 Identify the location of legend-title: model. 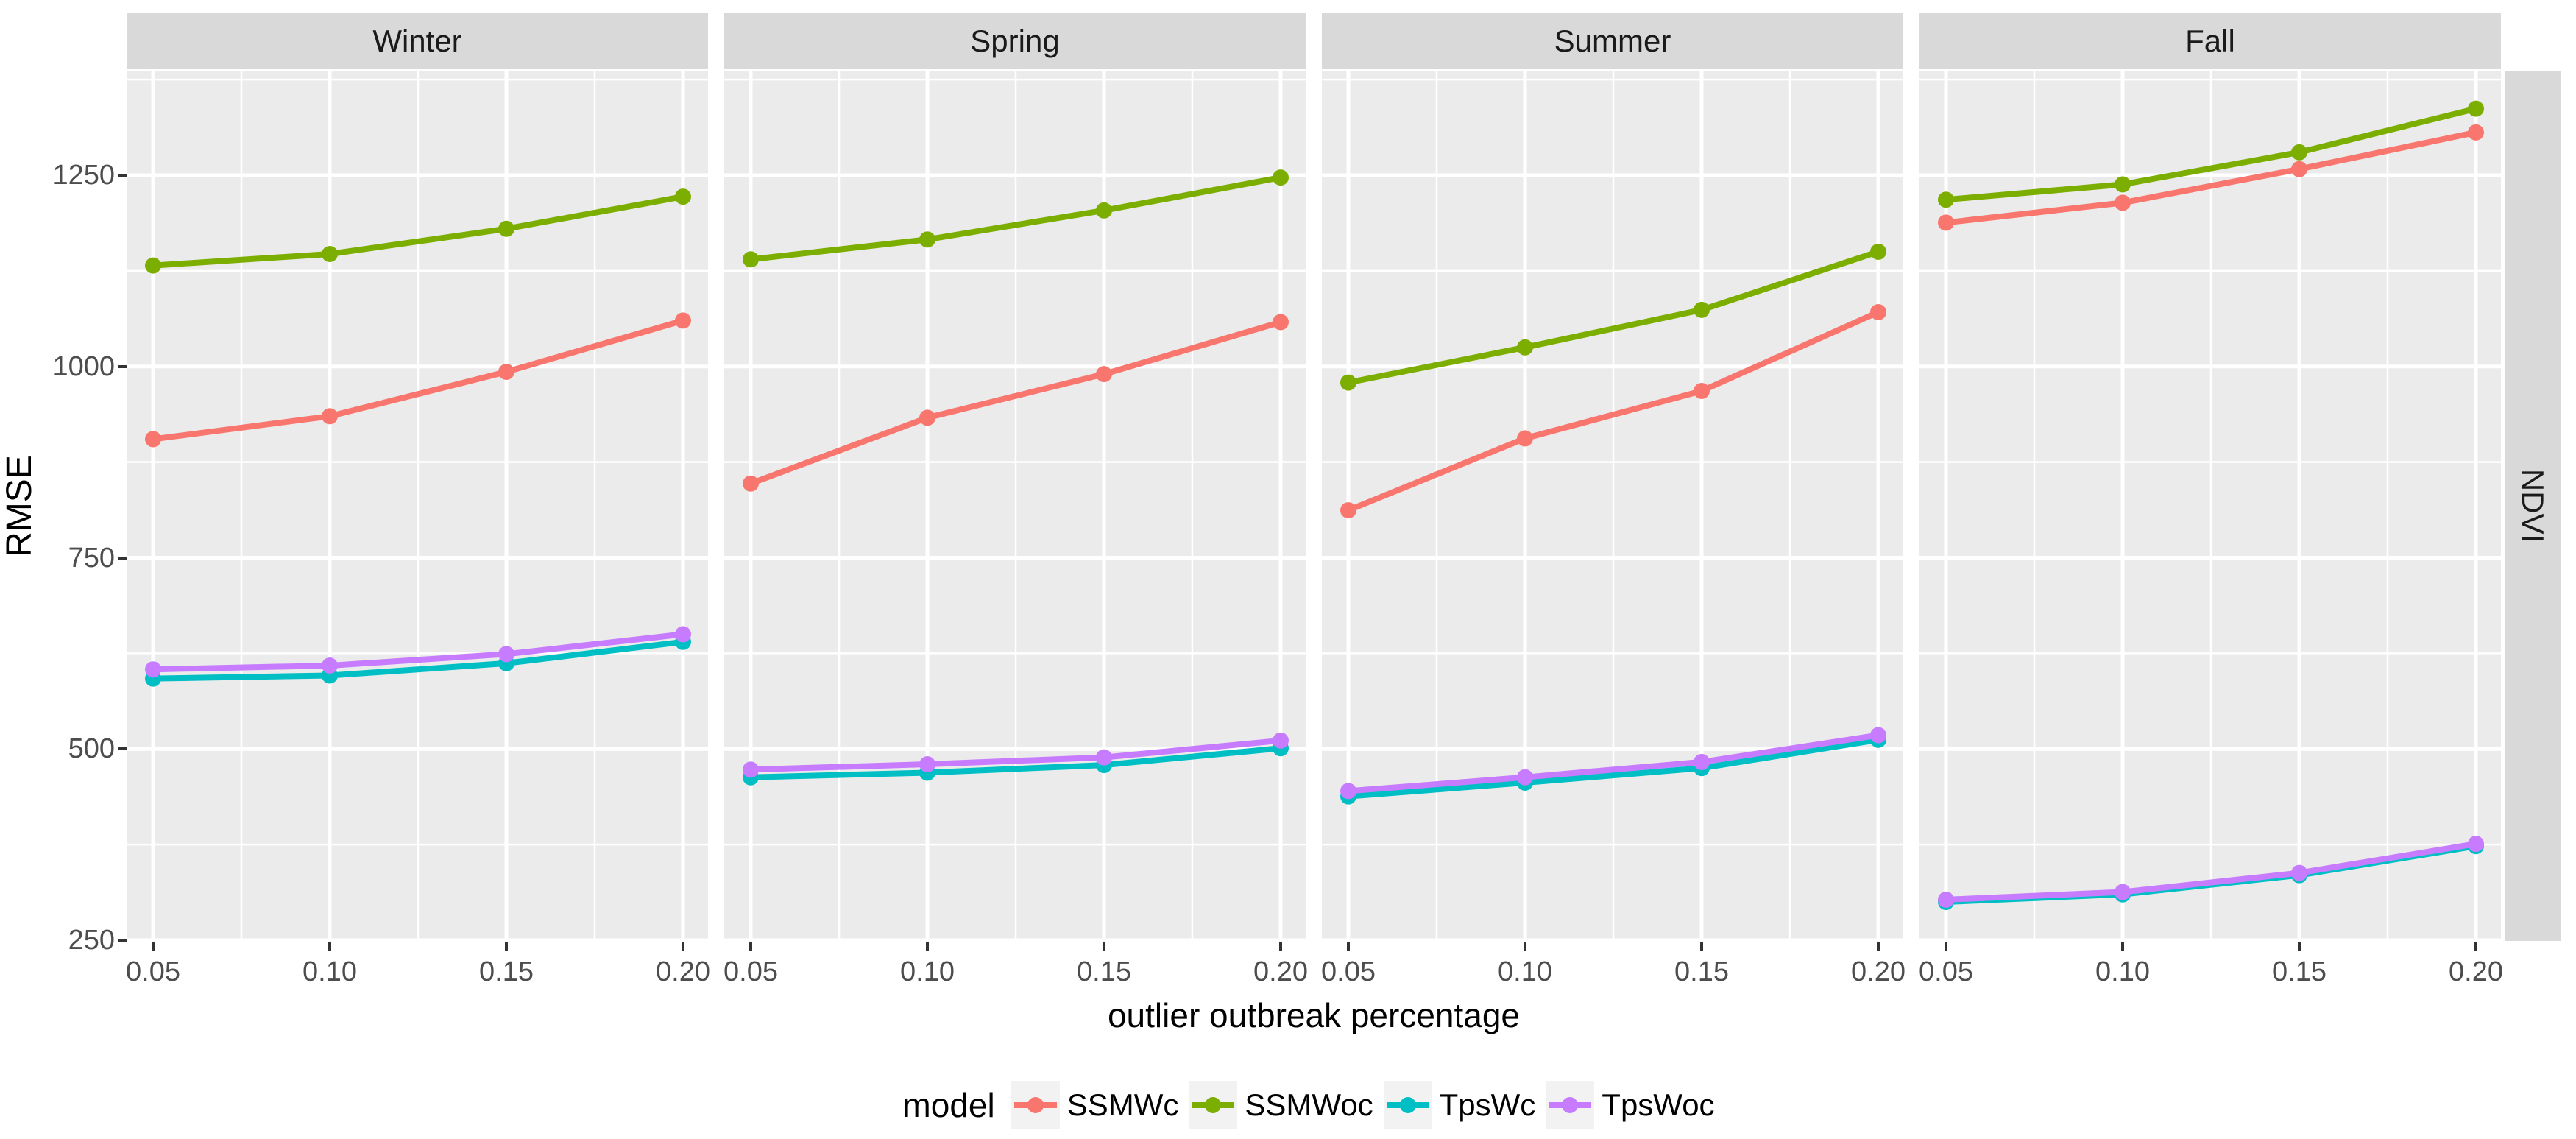
(948, 1105).